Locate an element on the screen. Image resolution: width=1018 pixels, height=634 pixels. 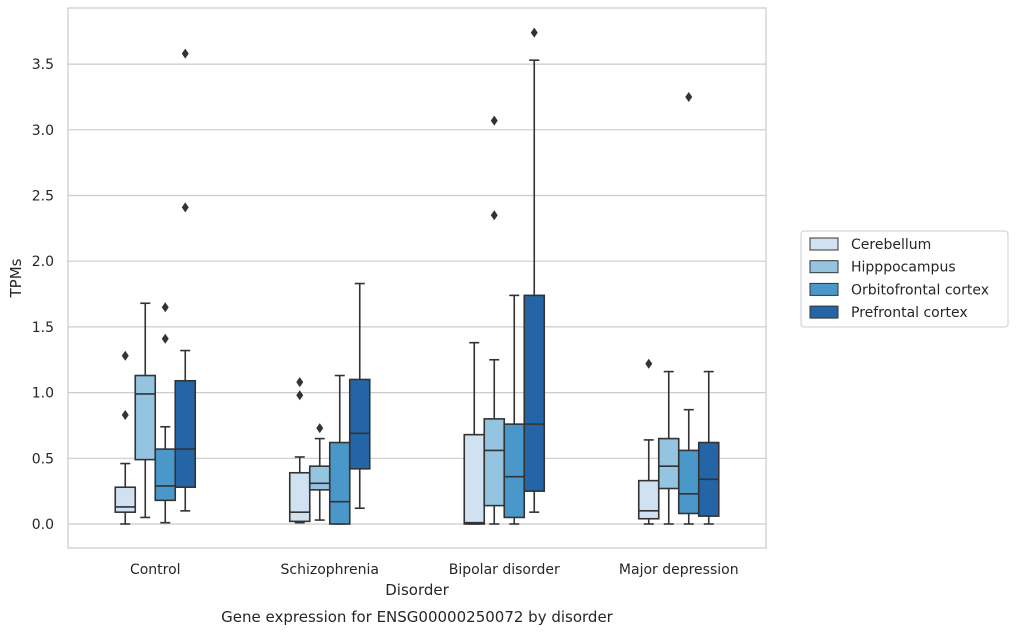
x-tick-label: Bipolar disorder is located at coordinates (504, 570).